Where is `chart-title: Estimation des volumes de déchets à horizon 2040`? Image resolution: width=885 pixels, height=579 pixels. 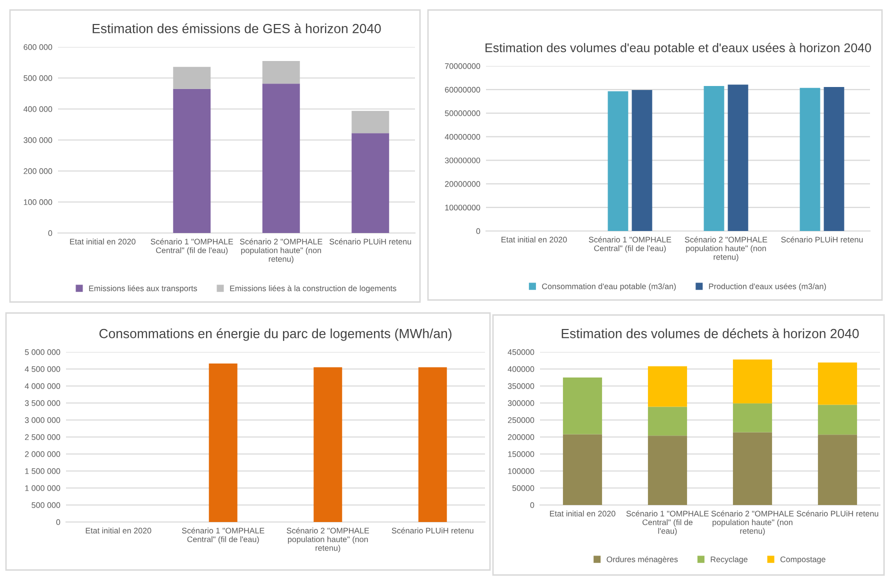
chart-title: Estimation des volumes de déchets à horizon 2040 is located at coordinates (710, 333).